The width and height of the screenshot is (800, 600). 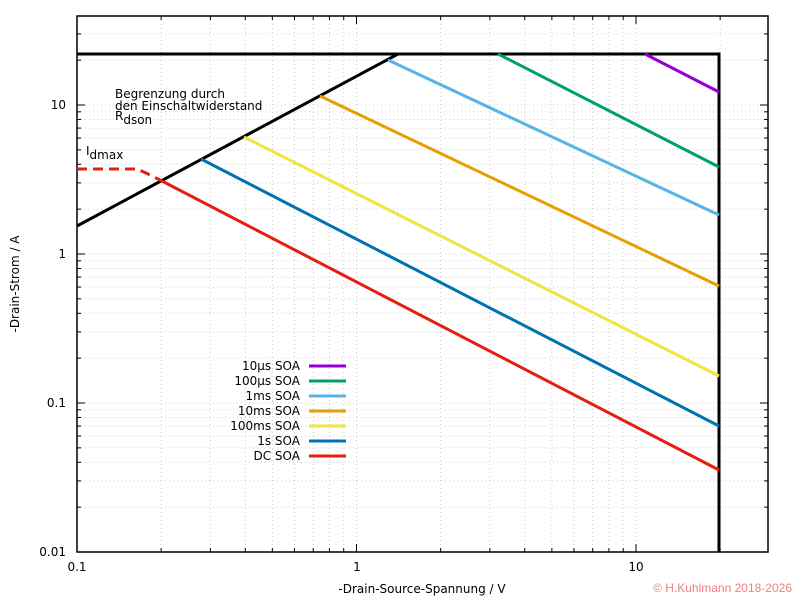 I want to click on y-tick-10: 10, so click(x=58, y=105).